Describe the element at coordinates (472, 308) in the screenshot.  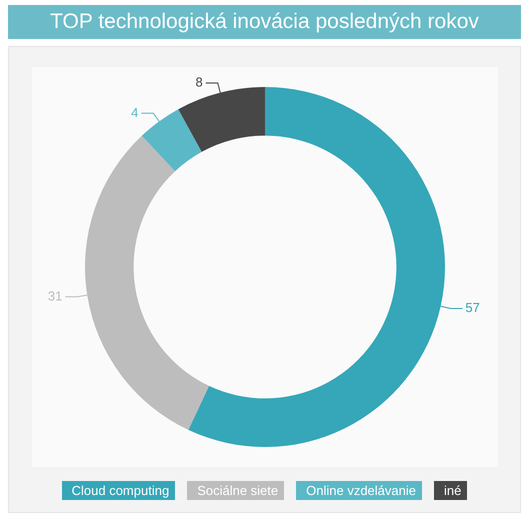
I see `data-label: 57` at that location.